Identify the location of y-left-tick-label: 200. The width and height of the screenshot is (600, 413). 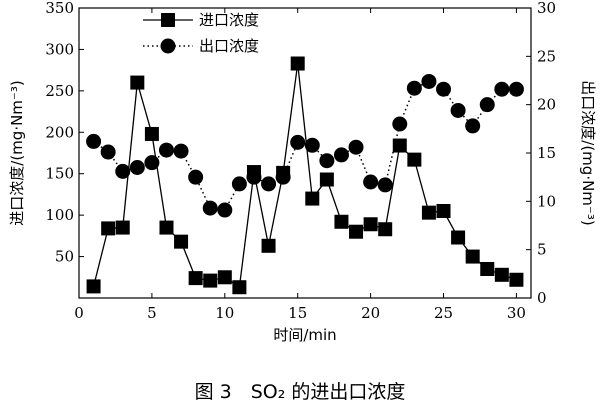
(59, 132).